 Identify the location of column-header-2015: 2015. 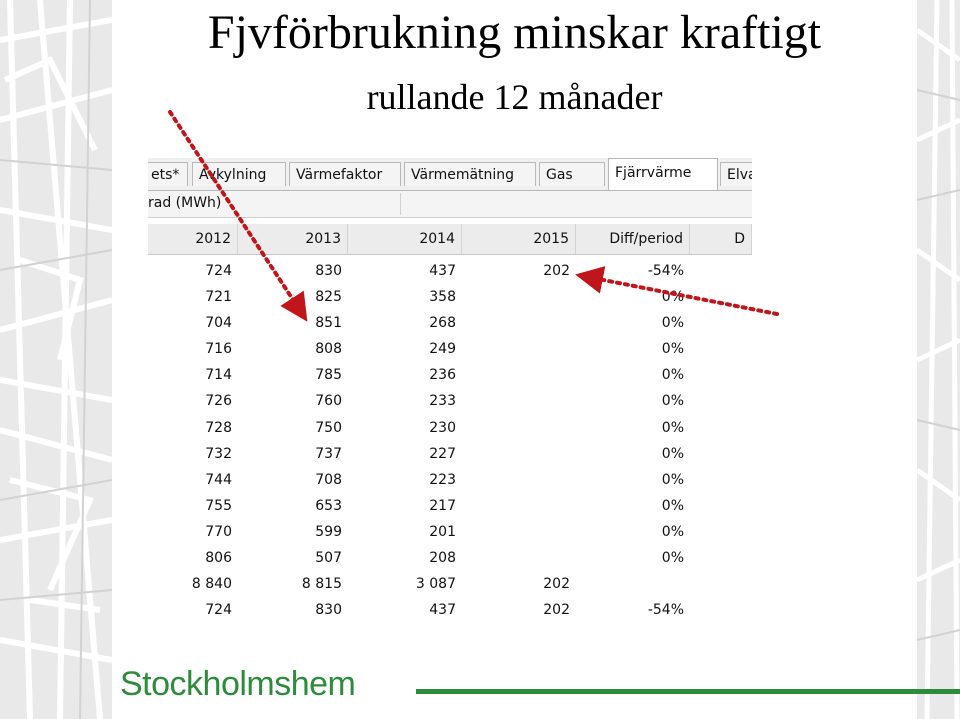
(519, 239).